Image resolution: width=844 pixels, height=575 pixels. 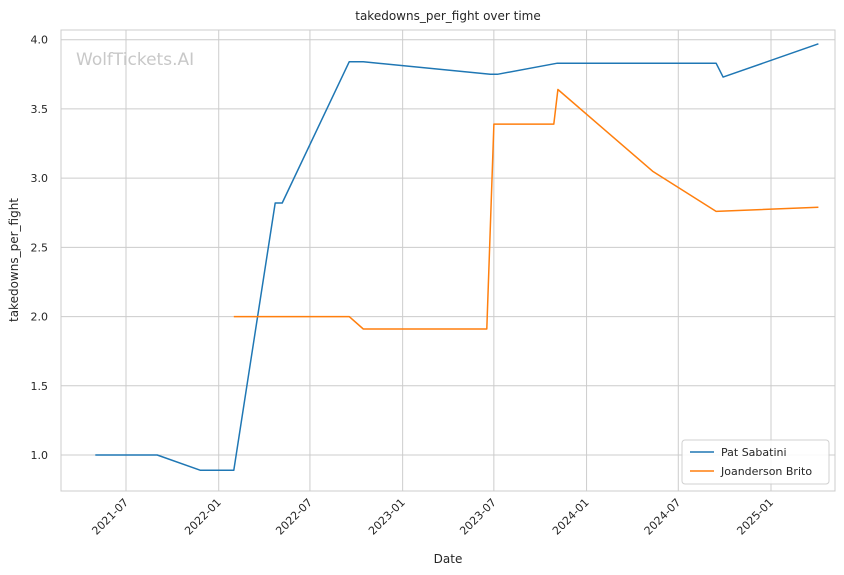 What do you see at coordinates (40, 455) in the screenshot?
I see `y-tick-label: 1.0` at bounding box center [40, 455].